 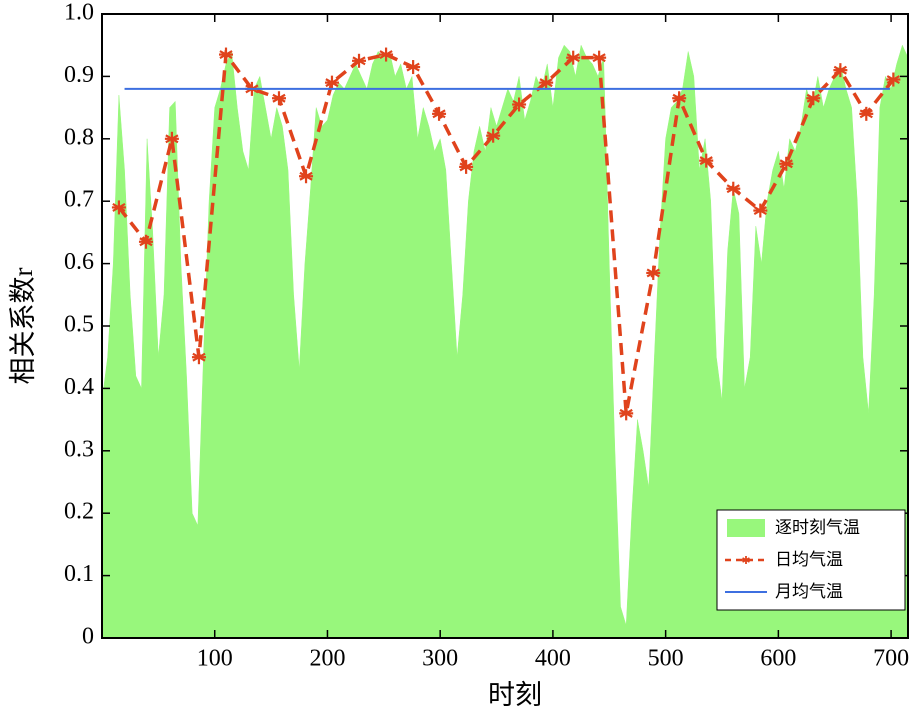 What do you see at coordinates (515, 695) in the screenshot?
I see `x-axis-label: 时刻` at bounding box center [515, 695].